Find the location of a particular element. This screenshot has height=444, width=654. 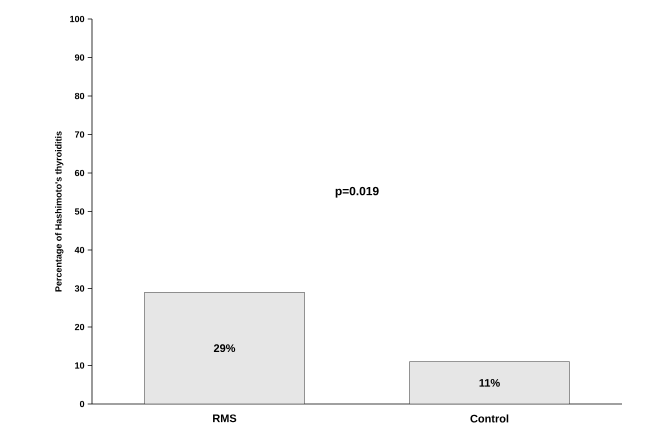

data-label: 29% is located at coordinates (225, 348).